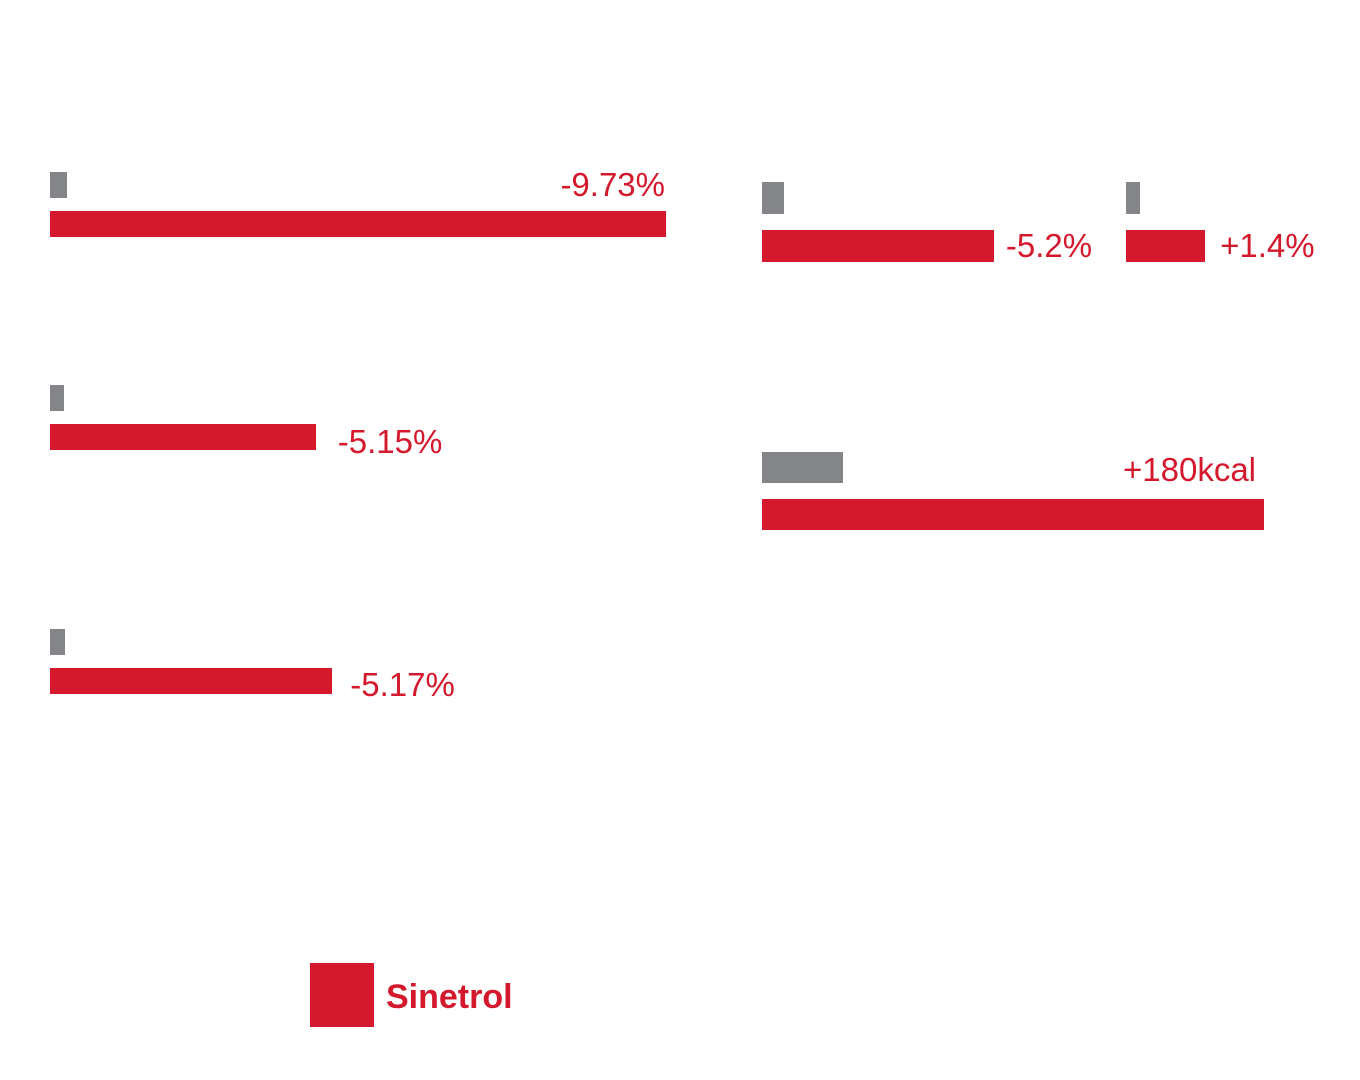 The height and width of the screenshot is (1080, 1360). What do you see at coordinates (1133, 198) in the screenshot?
I see `chart-5-placebo-bar` at bounding box center [1133, 198].